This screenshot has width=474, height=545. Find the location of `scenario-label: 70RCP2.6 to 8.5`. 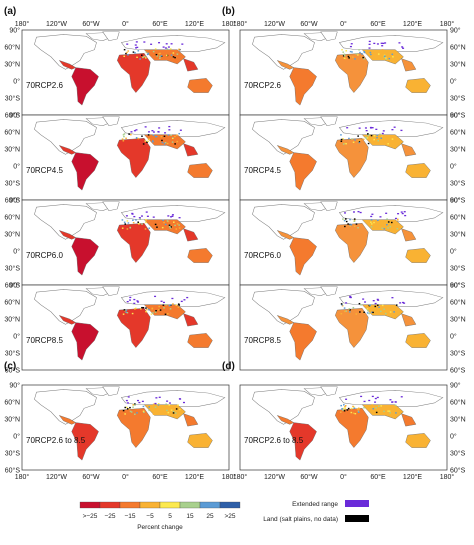

scenario-label: 70RCP2.6 to 8.5 is located at coordinates (274, 440).